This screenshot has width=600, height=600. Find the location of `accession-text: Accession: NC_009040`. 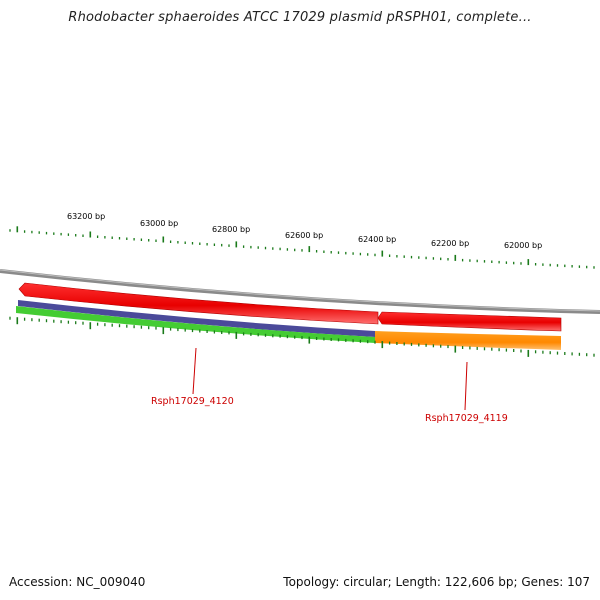

accession-text: Accession: NC_009040 is located at coordinates (77, 582).